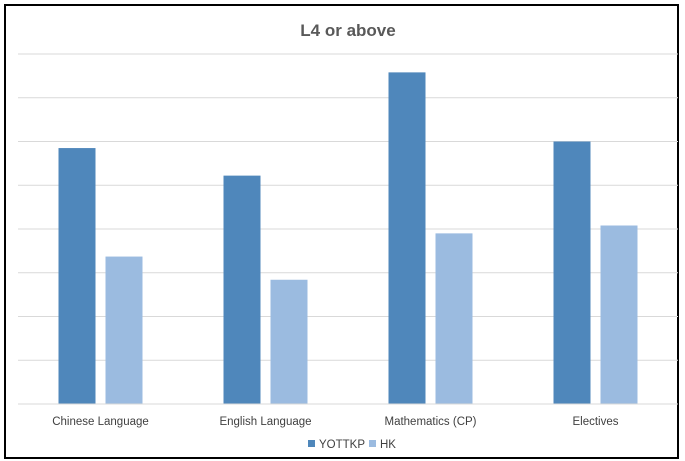 The height and width of the screenshot is (461, 685). What do you see at coordinates (100, 422) in the screenshot?
I see `x-tick-label: Chinese Language` at bounding box center [100, 422].